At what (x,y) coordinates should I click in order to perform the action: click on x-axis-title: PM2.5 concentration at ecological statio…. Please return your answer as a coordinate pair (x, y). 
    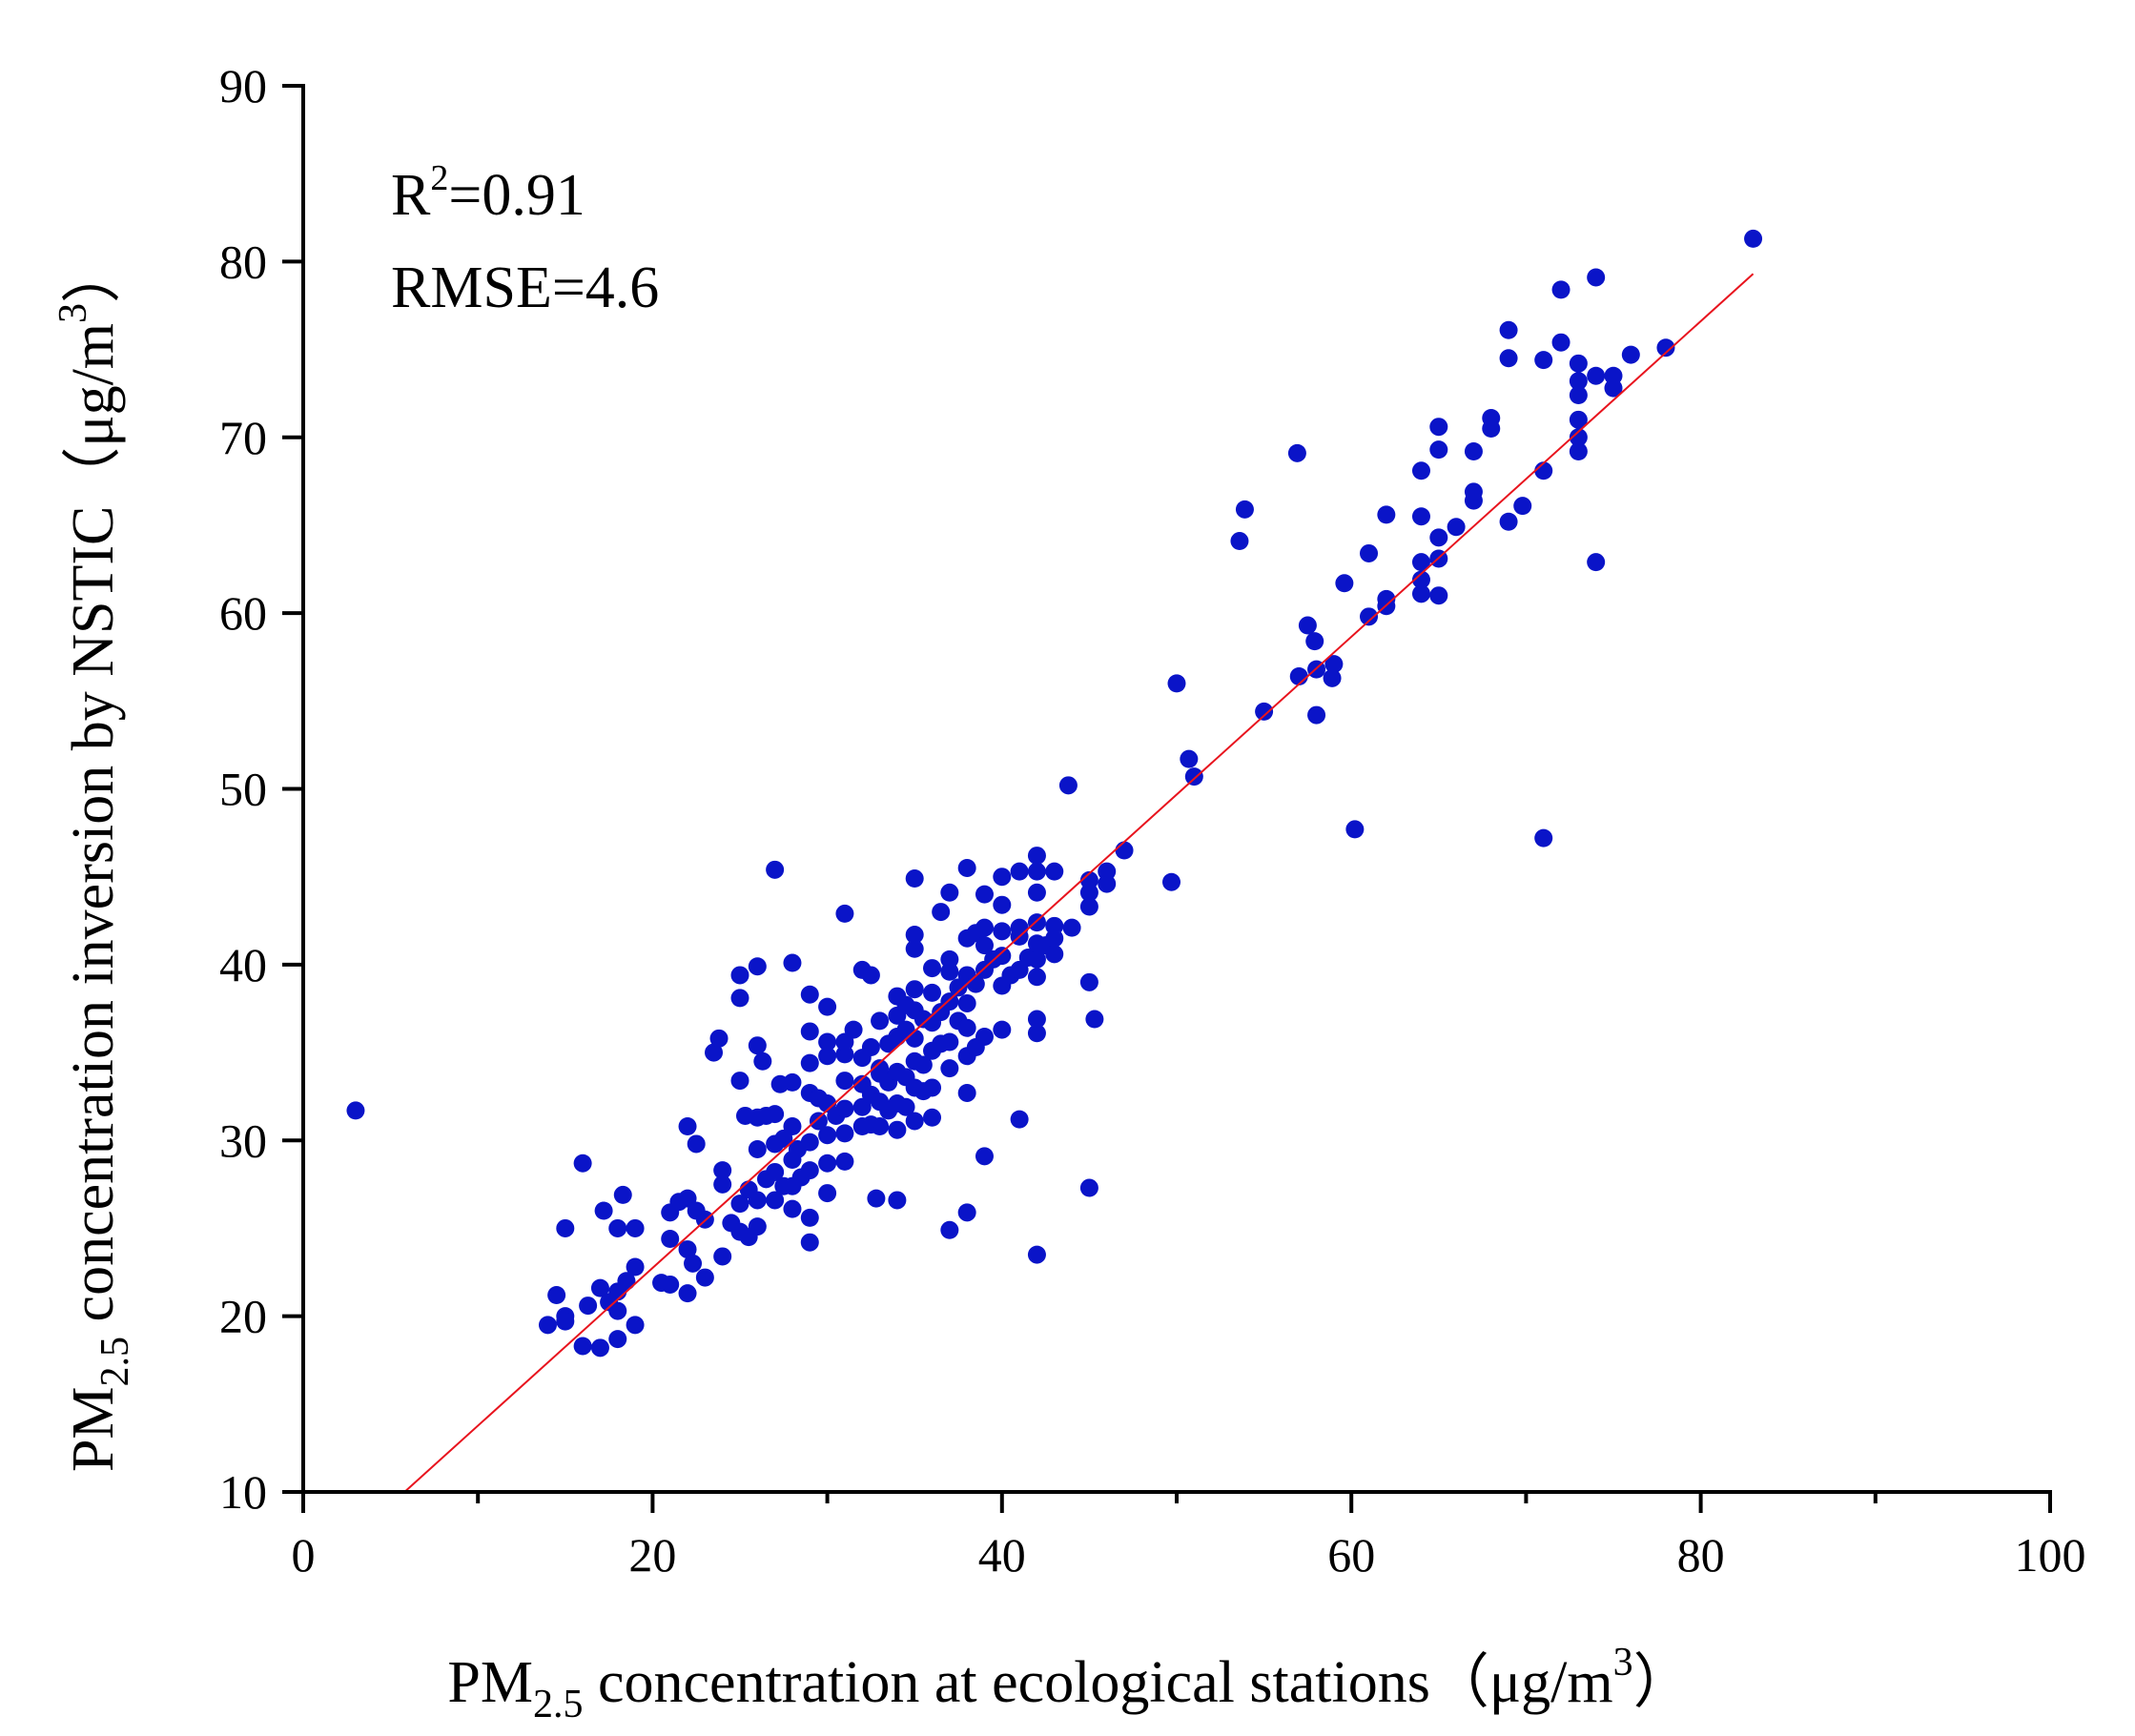
    Looking at the image, I should click on (1069, 1683).